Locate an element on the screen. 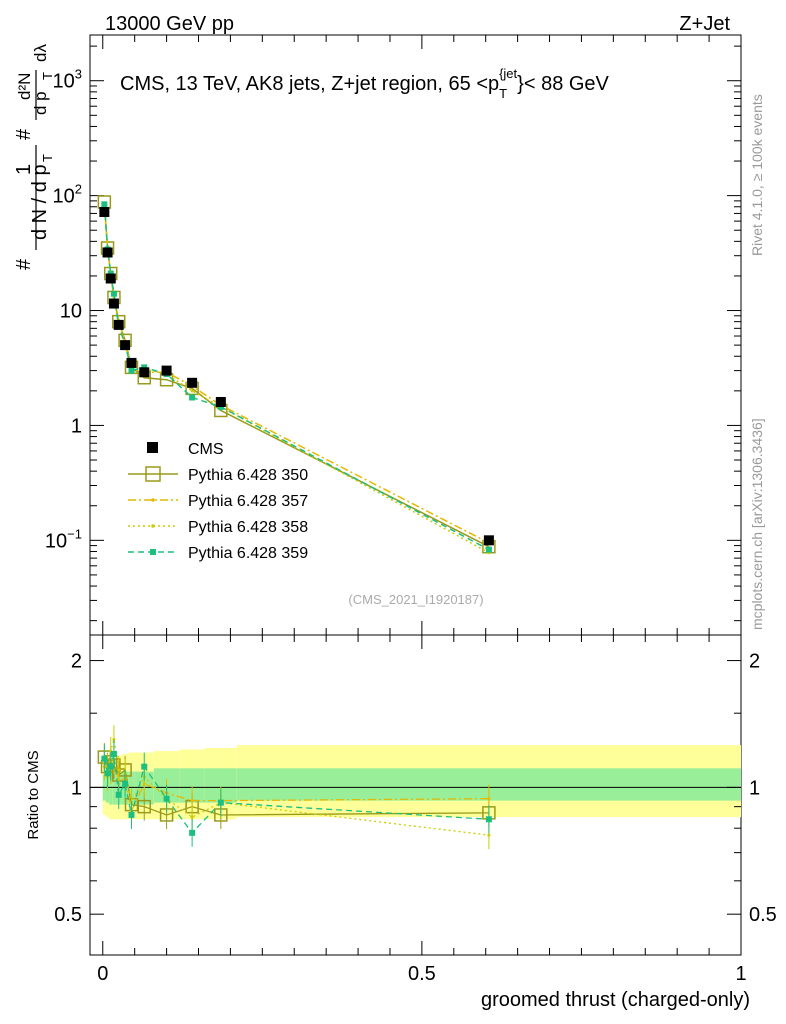  svg-text: d N / d p is located at coordinates (40, 202).